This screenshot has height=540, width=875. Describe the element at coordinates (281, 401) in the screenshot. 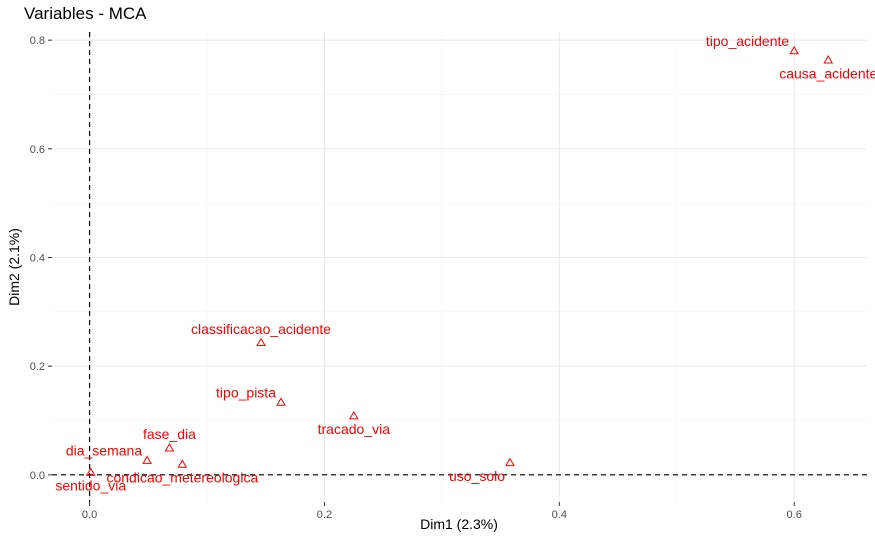

I see `point-tipo_pista` at that location.